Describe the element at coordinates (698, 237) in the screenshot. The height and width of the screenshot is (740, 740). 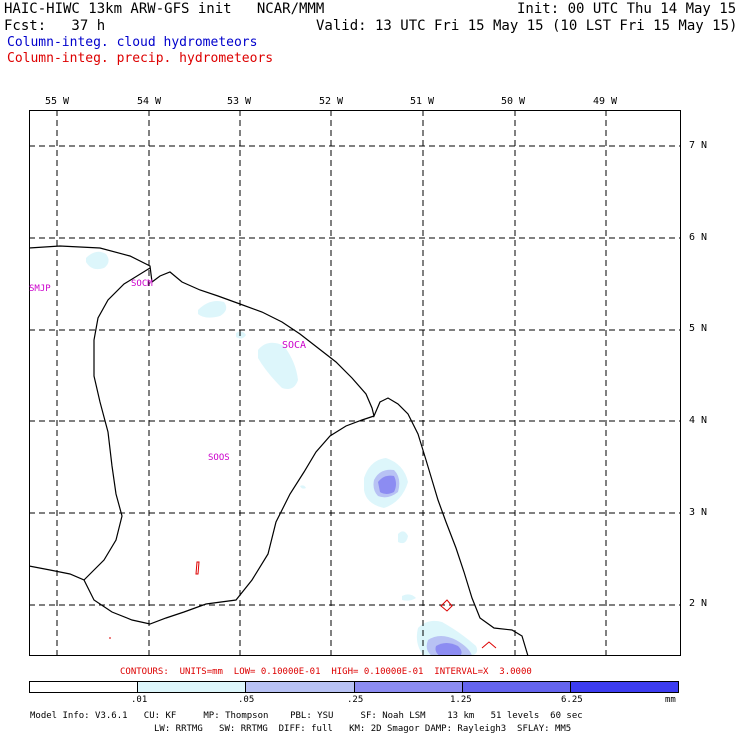
I see `lat-label: 6 N` at that location.